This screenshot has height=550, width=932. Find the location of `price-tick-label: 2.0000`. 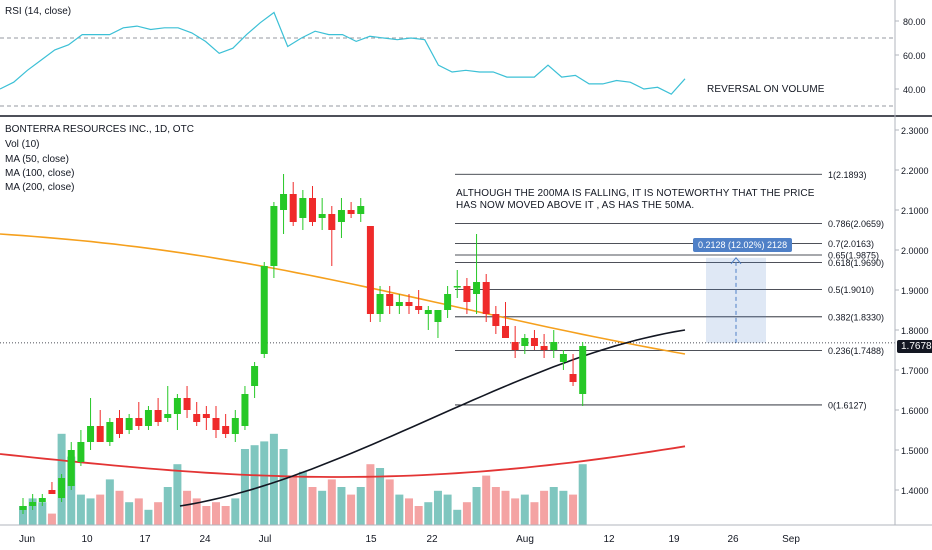

price-tick-label: 2.0000 is located at coordinates (915, 251).